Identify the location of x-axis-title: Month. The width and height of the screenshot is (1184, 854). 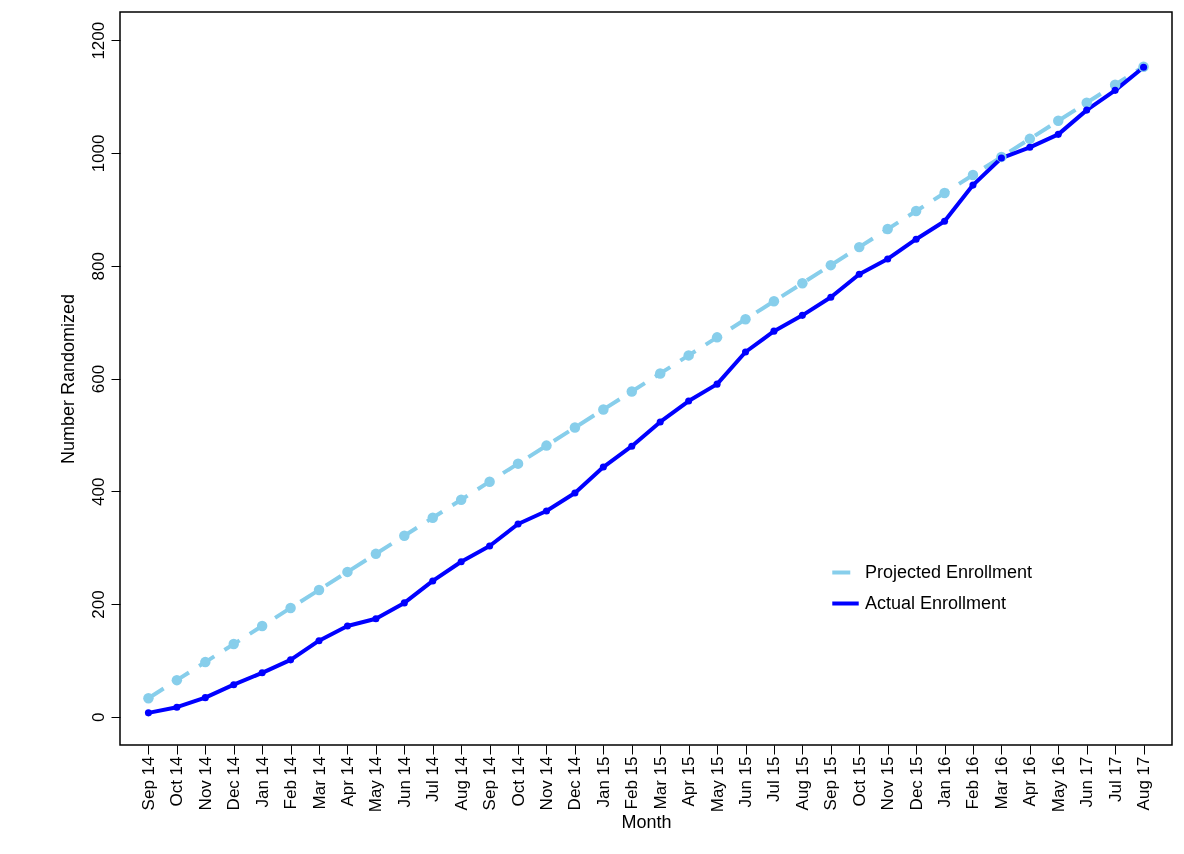
(646, 822).